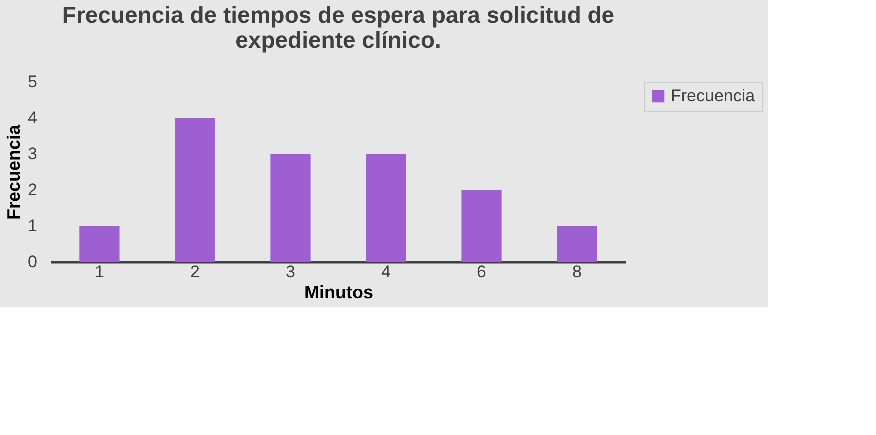  What do you see at coordinates (33, 226) in the screenshot?
I see `y-tick-label: 1` at bounding box center [33, 226].